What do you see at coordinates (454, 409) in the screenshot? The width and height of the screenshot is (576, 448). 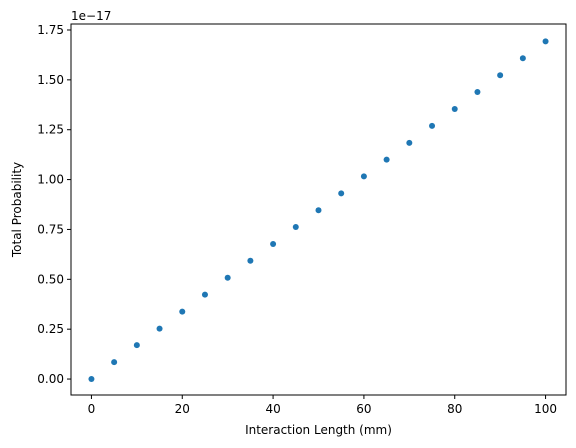 I see `x-tick-label: 80` at bounding box center [454, 409].